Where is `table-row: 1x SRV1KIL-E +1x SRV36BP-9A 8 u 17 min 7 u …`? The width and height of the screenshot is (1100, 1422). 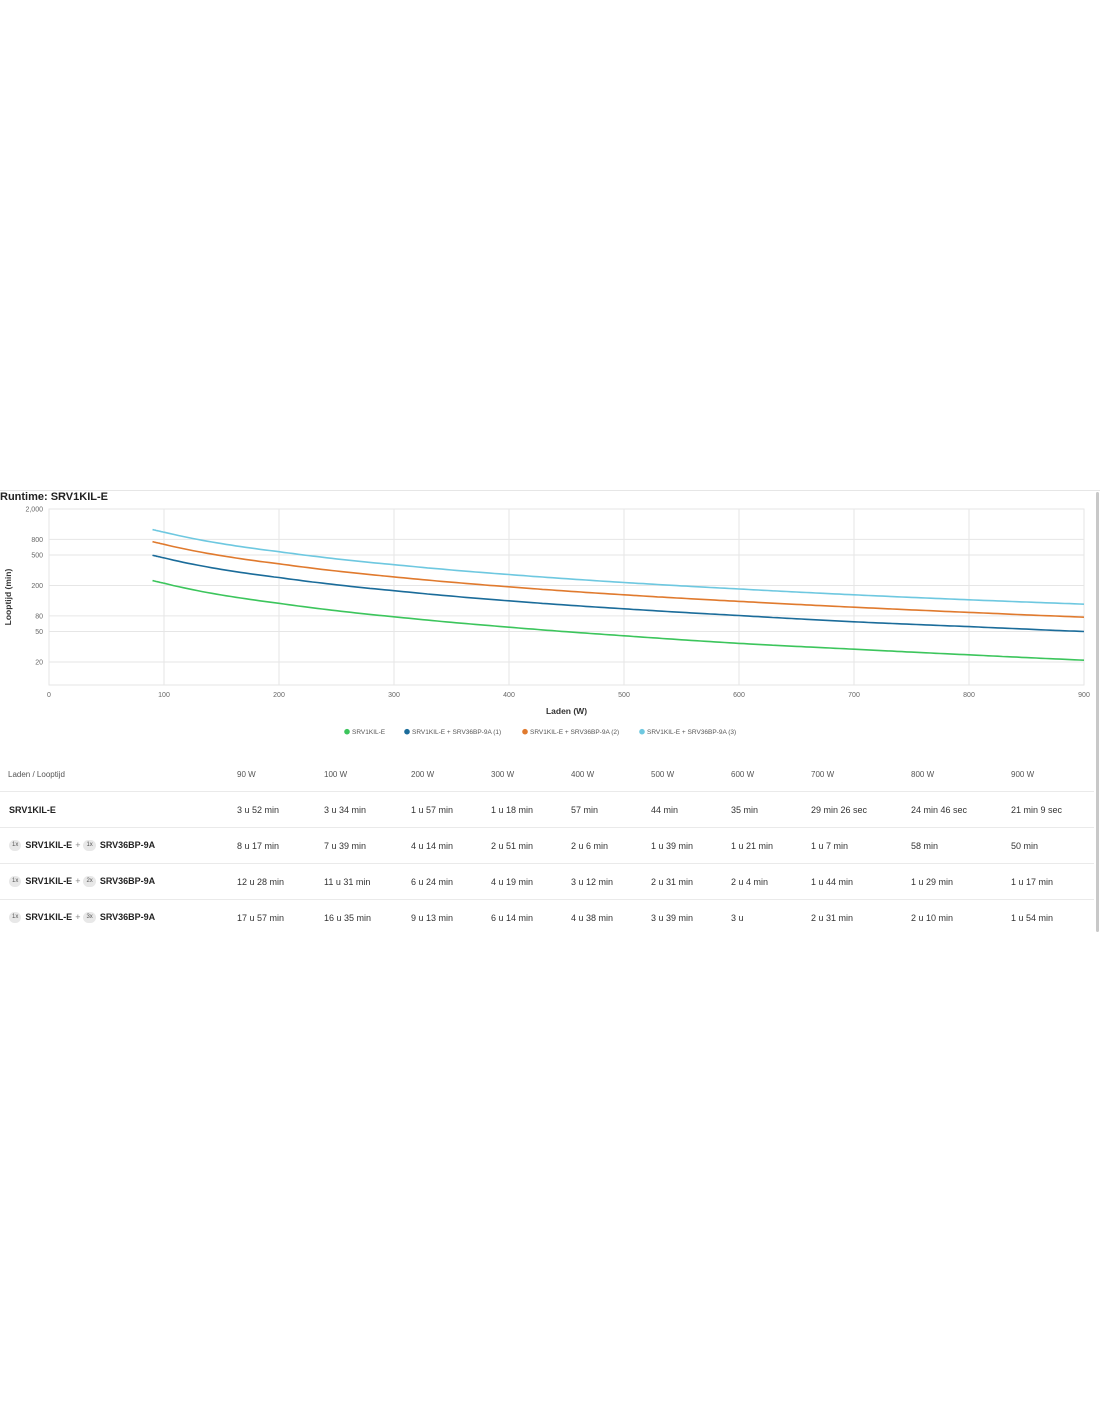 table-row: 1x SRV1KIL-E +1x SRV36BP-9A 8 u 17 min 7 u … is located at coordinates (547, 845).